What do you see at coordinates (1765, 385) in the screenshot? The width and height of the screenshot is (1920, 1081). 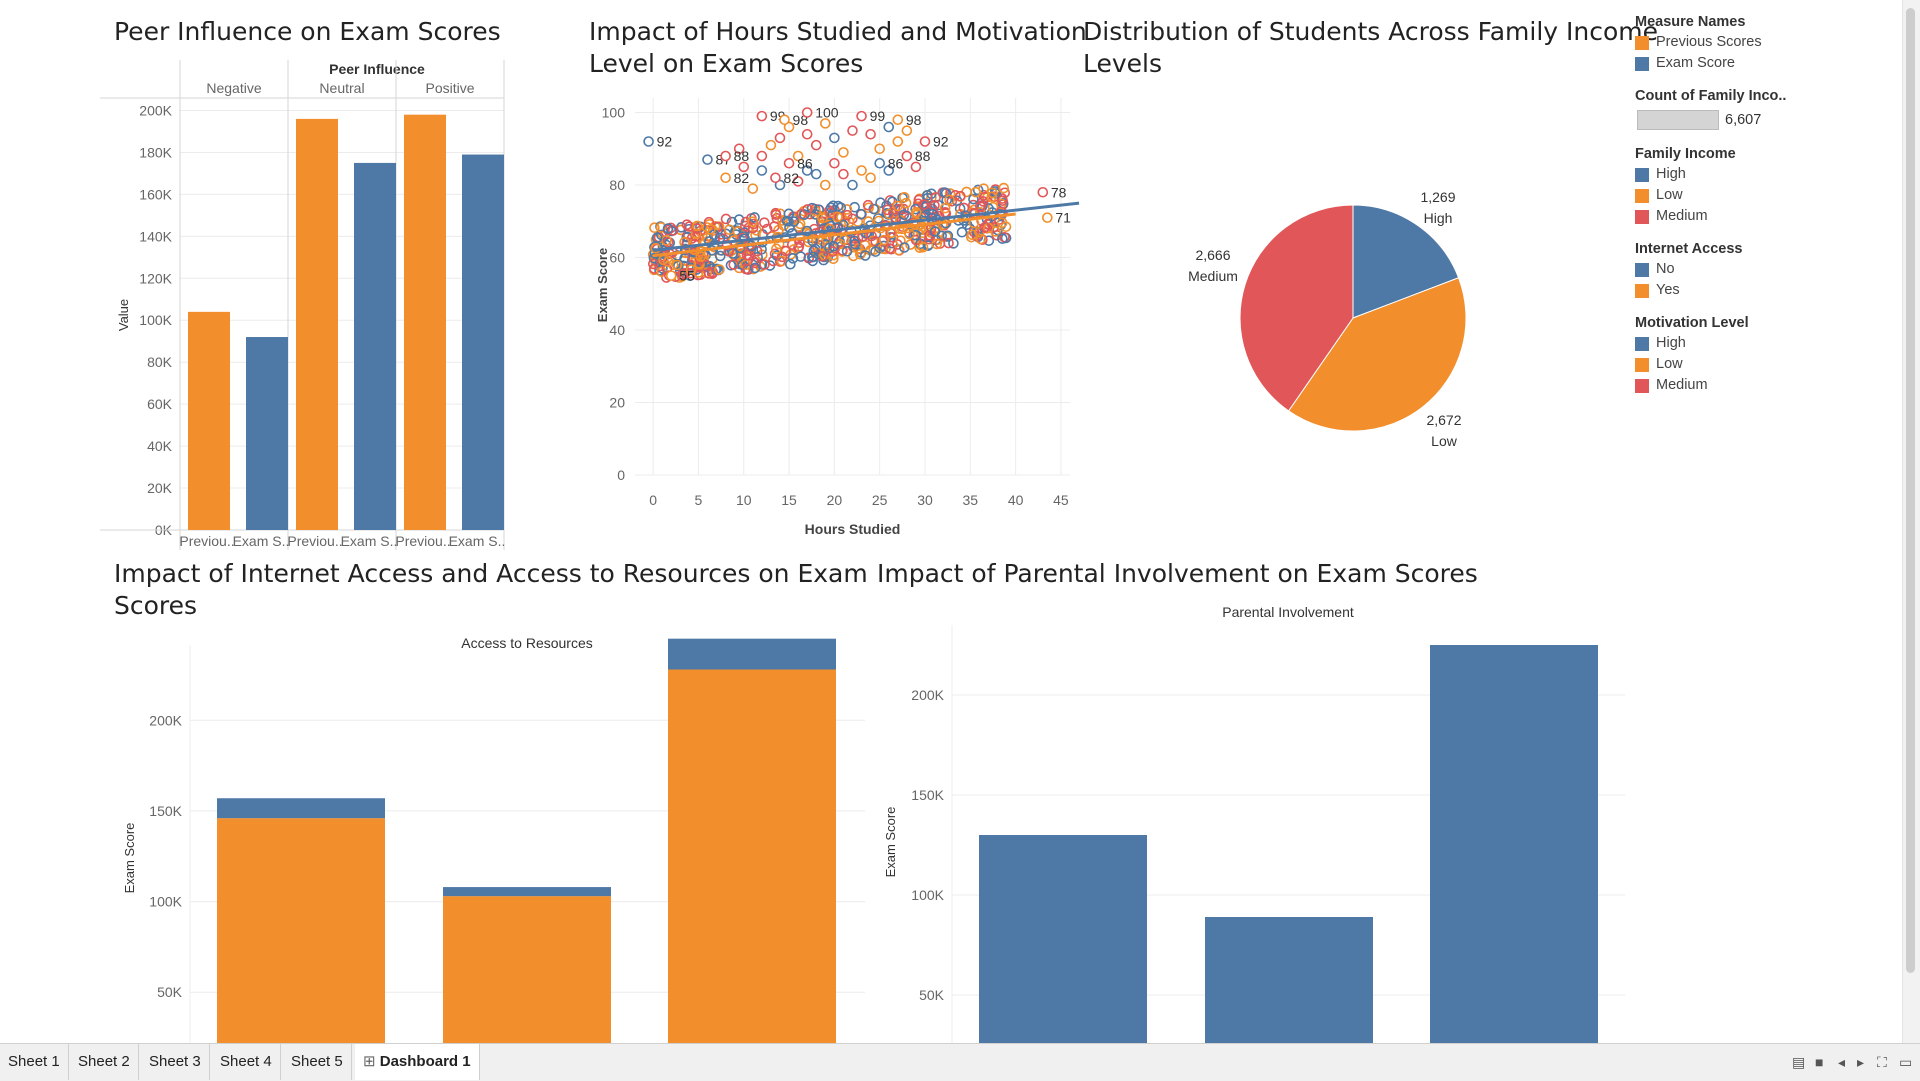 I see `legend-item-motivation-medium: Medium` at bounding box center [1765, 385].